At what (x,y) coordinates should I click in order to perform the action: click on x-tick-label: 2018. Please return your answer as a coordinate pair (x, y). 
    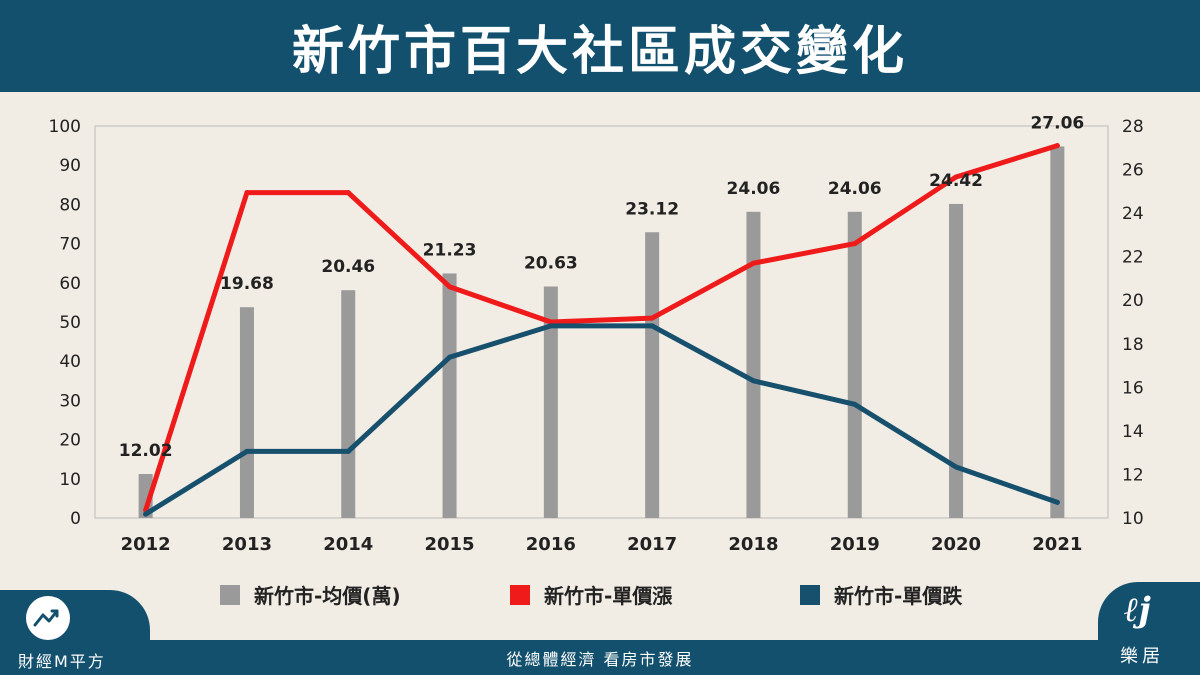
    Looking at the image, I should click on (753, 544).